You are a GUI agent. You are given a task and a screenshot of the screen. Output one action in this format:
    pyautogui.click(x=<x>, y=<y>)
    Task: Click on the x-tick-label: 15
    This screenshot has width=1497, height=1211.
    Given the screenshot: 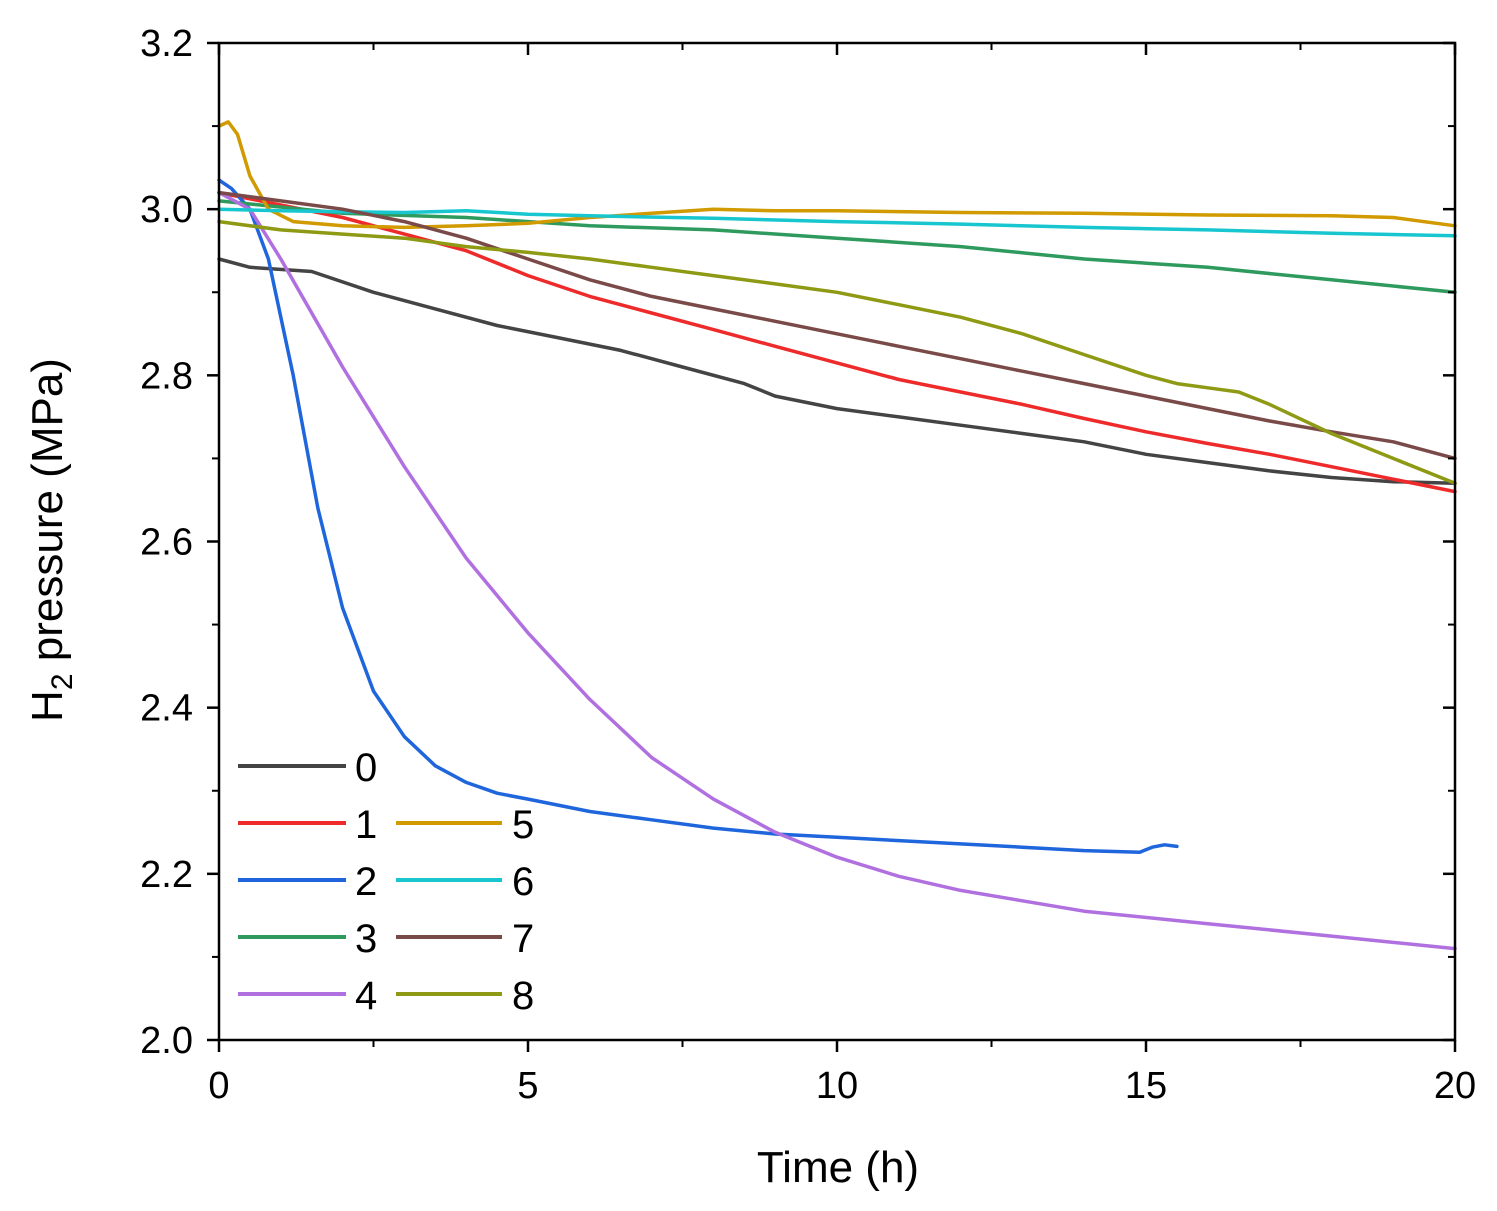 What is the action you would take?
    pyautogui.click(x=1146, y=1086)
    